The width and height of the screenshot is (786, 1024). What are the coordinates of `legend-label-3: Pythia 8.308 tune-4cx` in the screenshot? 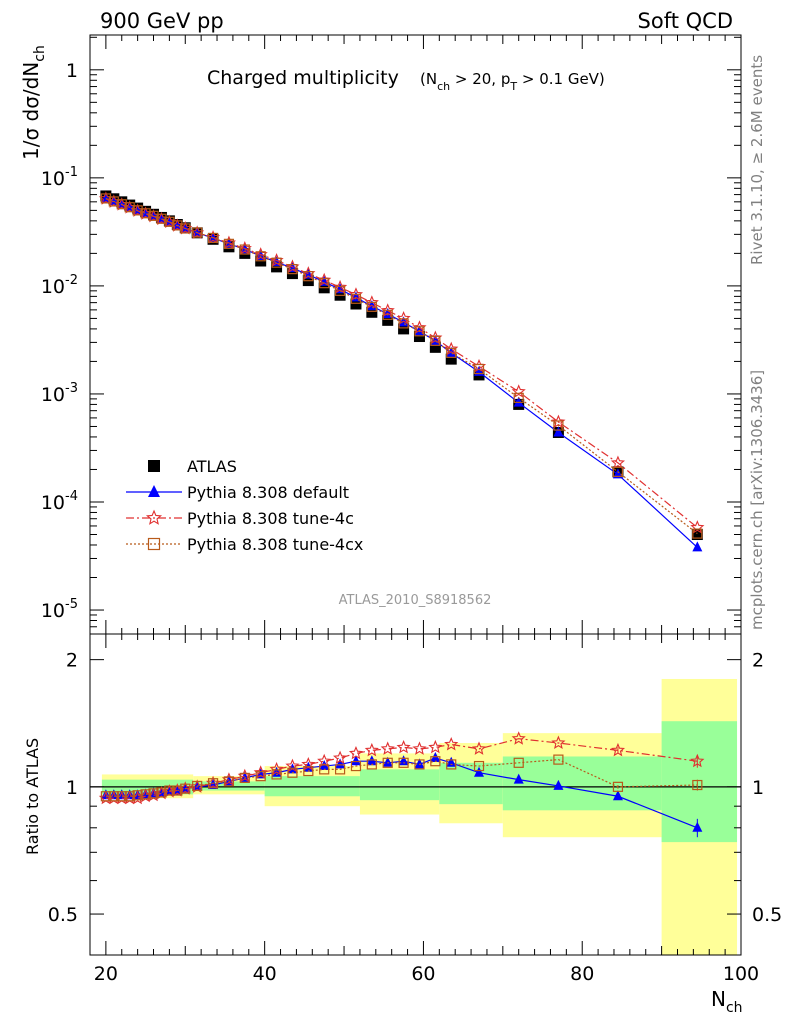 It's located at (275, 544).